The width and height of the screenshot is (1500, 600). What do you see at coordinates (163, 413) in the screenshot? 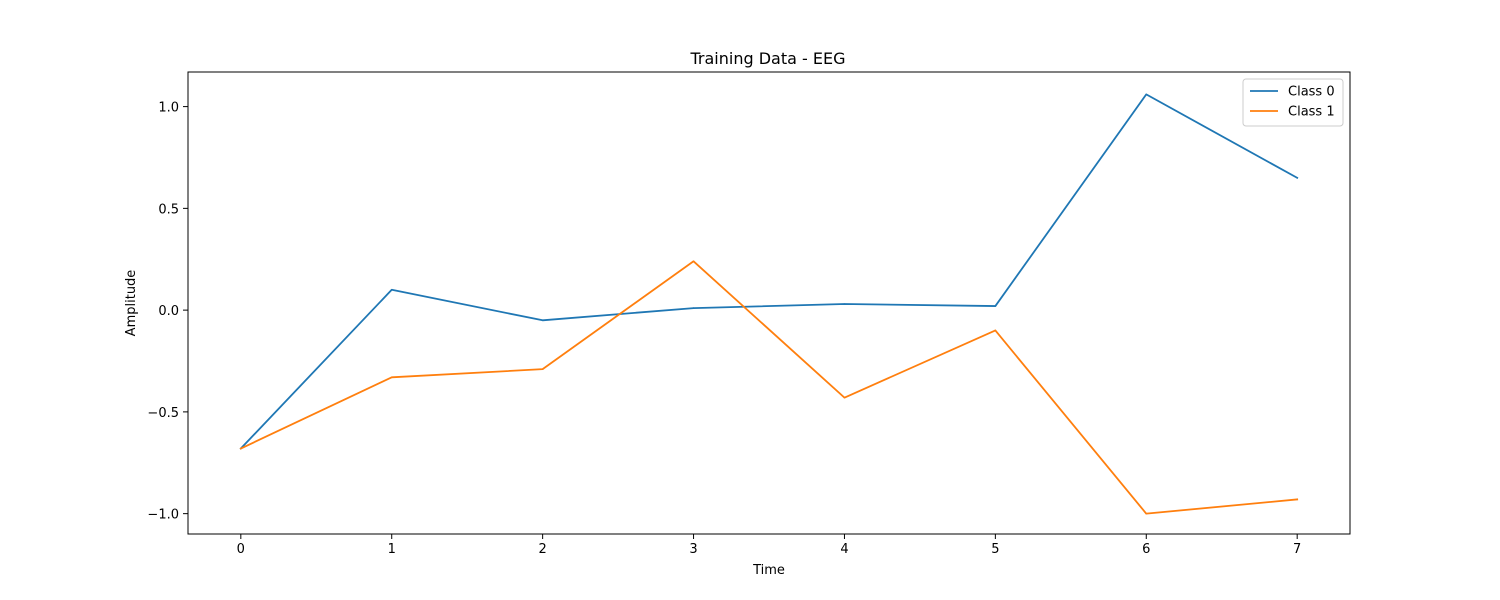
I see `y-tick-label: −0.5` at bounding box center [163, 413].